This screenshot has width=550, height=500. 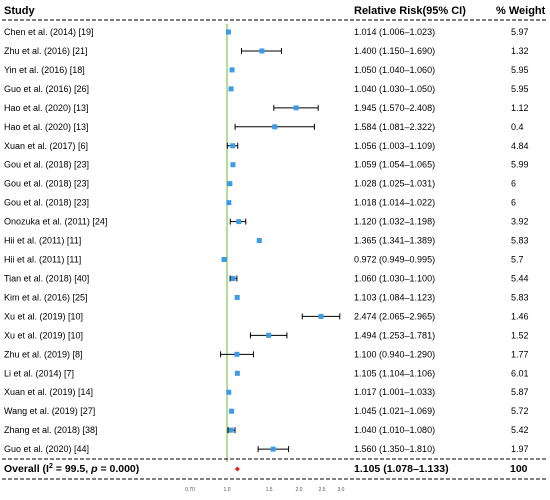 I want to click on study-ci-text: 2.474 (2.065–2.965), so click(x=394, y=316).